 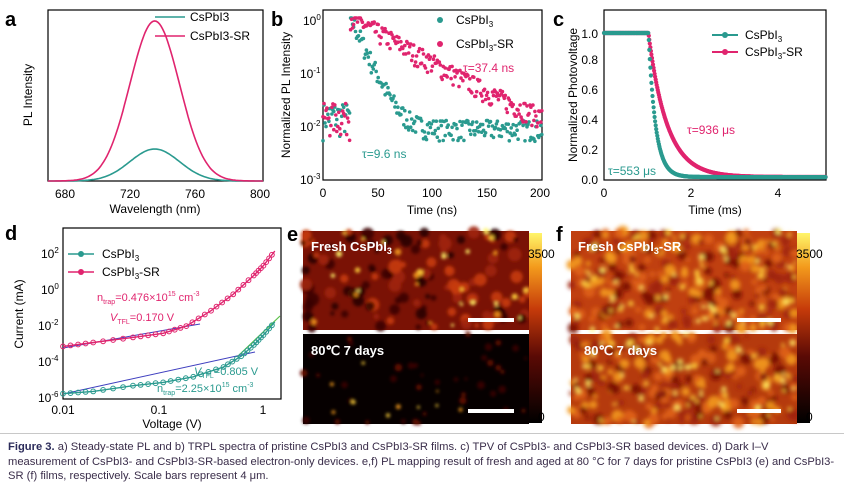 I want to click on pl-map-e-aged-spots, so click(x=413, y=378).